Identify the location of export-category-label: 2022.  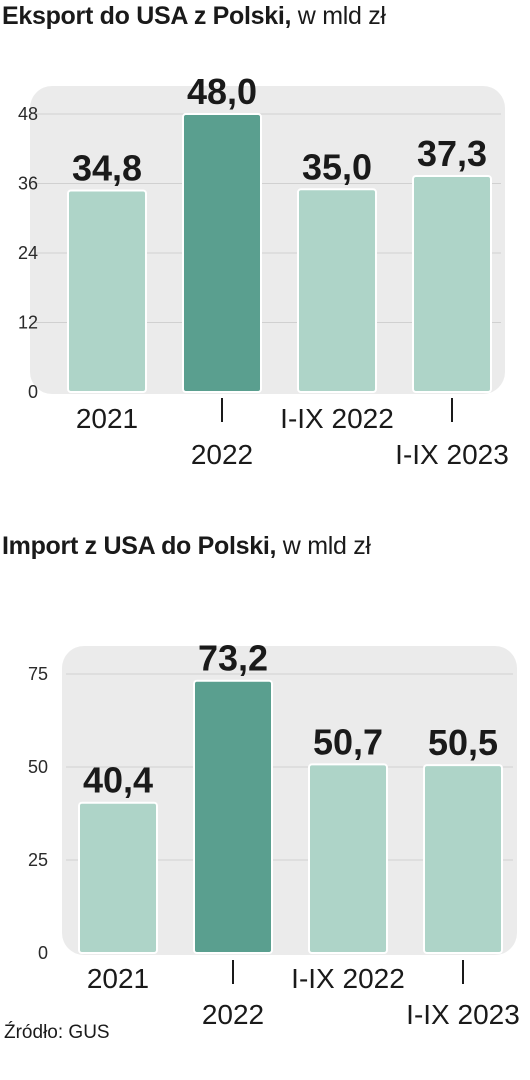
(222, 454).